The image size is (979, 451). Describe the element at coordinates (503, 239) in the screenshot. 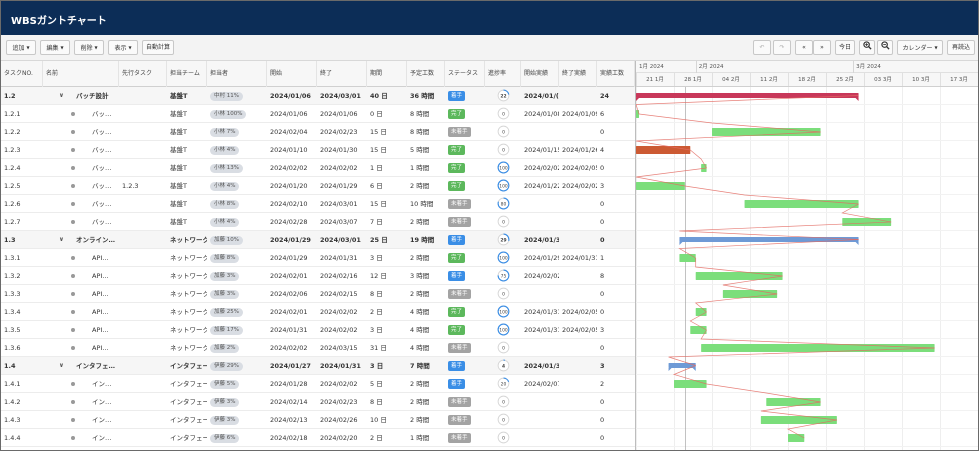

I see `progress-ring: 29` at that location.